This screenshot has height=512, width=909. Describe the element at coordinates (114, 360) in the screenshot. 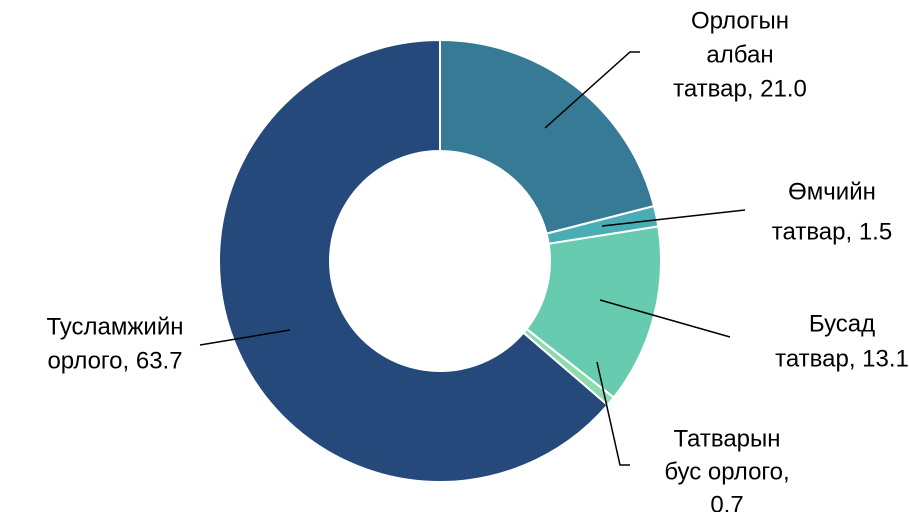

I see `slice-label: орлого, 63.7` at that location.